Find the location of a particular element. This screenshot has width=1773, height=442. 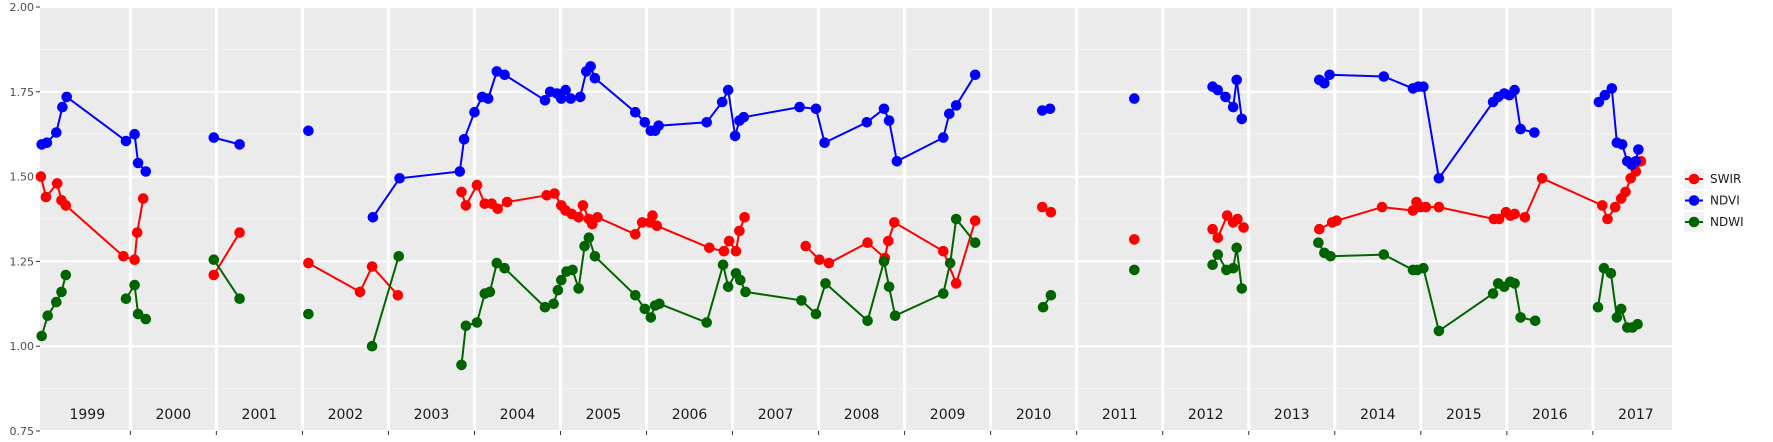

x-tick-label: 2010 is located at coordinates (1034, 415).